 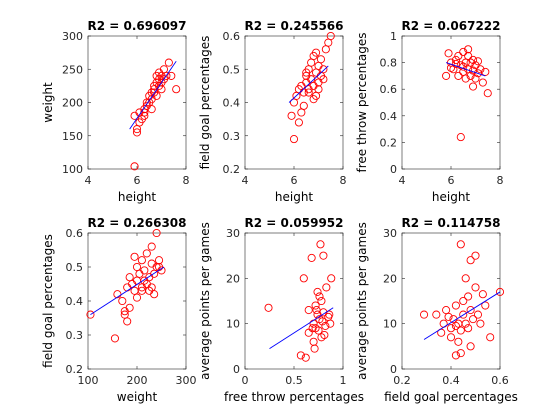 What do you see at coordinates (136, 26) in the screenshot?
I see `chart-title: R2 = 0.696097` at bounding box center [136, 26].